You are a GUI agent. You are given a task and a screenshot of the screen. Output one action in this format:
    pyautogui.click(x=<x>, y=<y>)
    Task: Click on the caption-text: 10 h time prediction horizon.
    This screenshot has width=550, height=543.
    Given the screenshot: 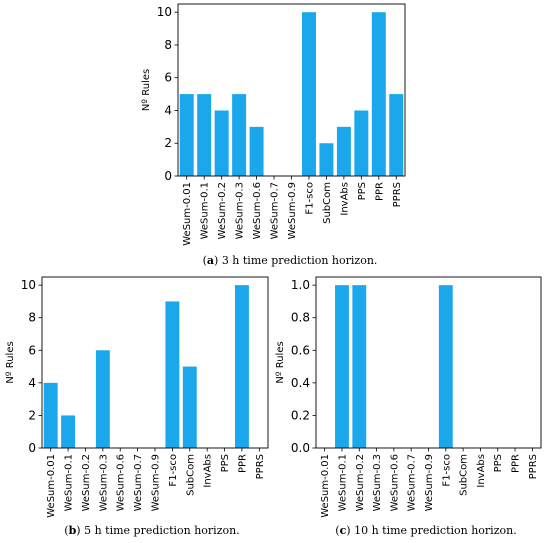 What is the action you would take?
    pyautogui.click(x=435, y=530)
    